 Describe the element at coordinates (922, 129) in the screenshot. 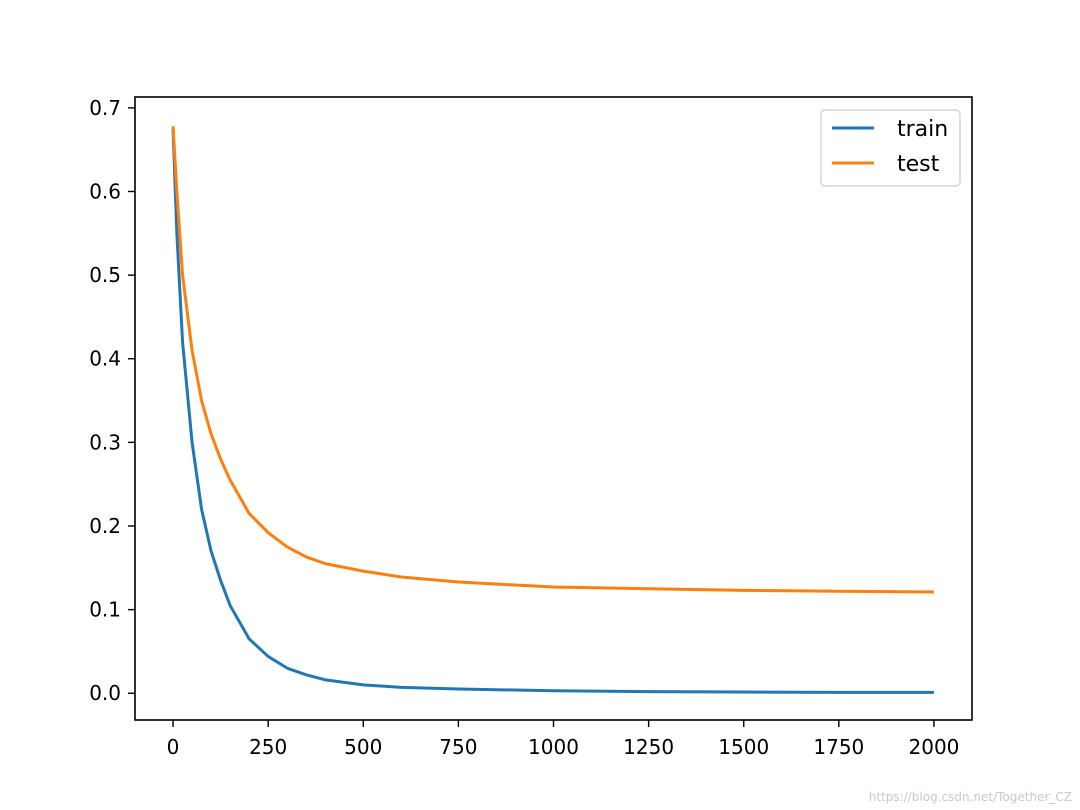

I see `legend-label-train: train` at that location.